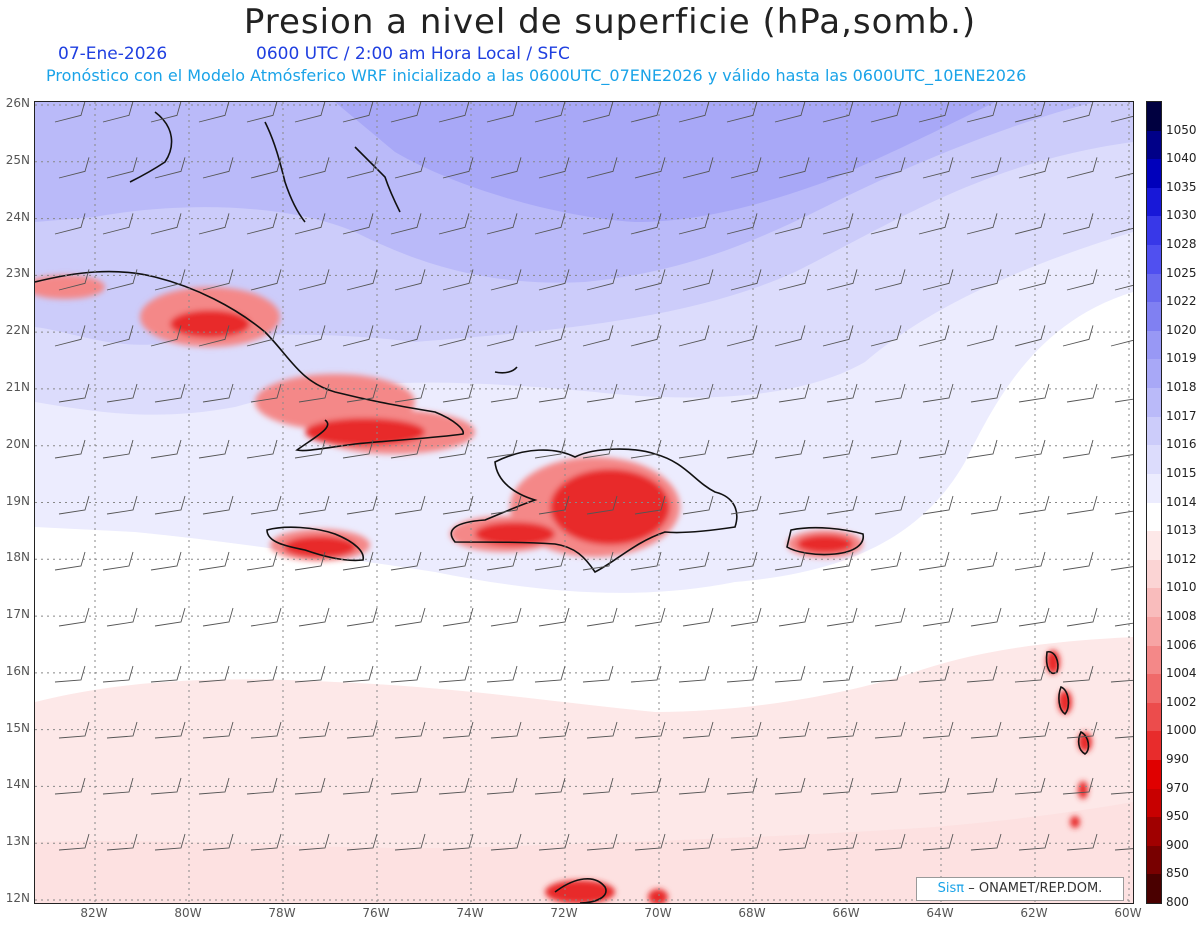 The height and width of the screenshot is (927, 1200). Describe the element at coordinates (17, 216) in the screenshot. I see `lat-label: 24N` at that location.